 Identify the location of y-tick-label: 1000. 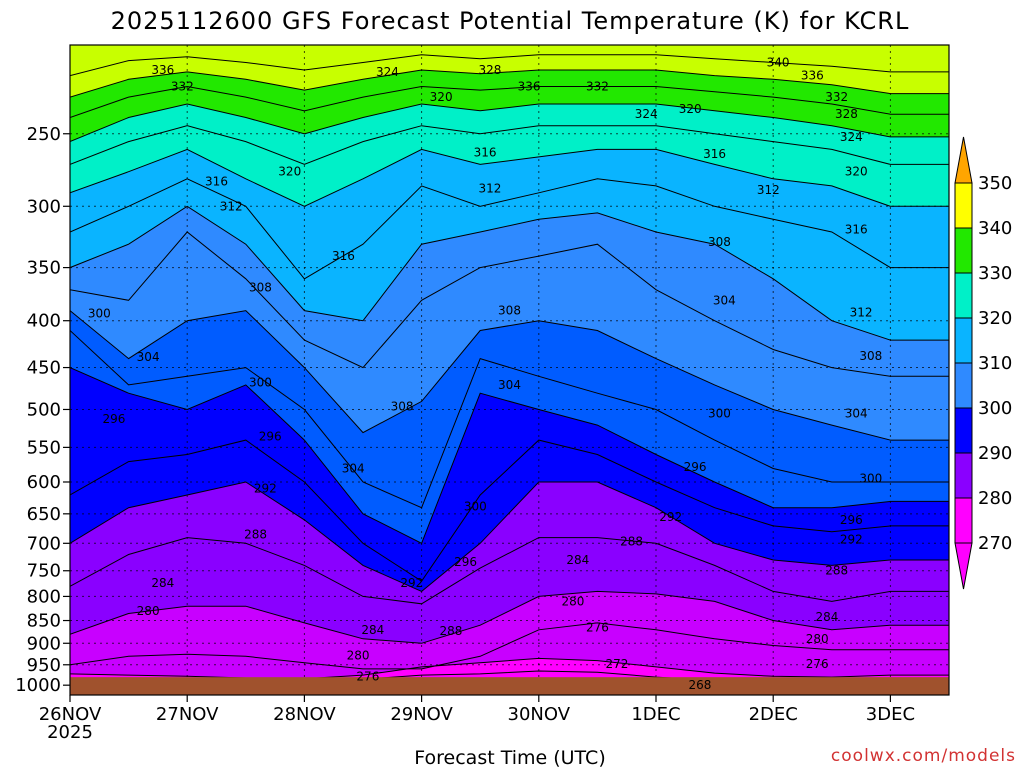
(38, 685).